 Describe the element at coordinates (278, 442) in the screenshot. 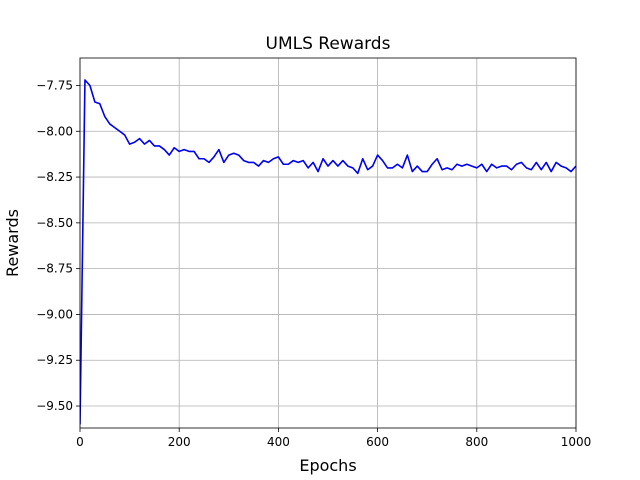

I see `x-tick-label: 400` at that location.